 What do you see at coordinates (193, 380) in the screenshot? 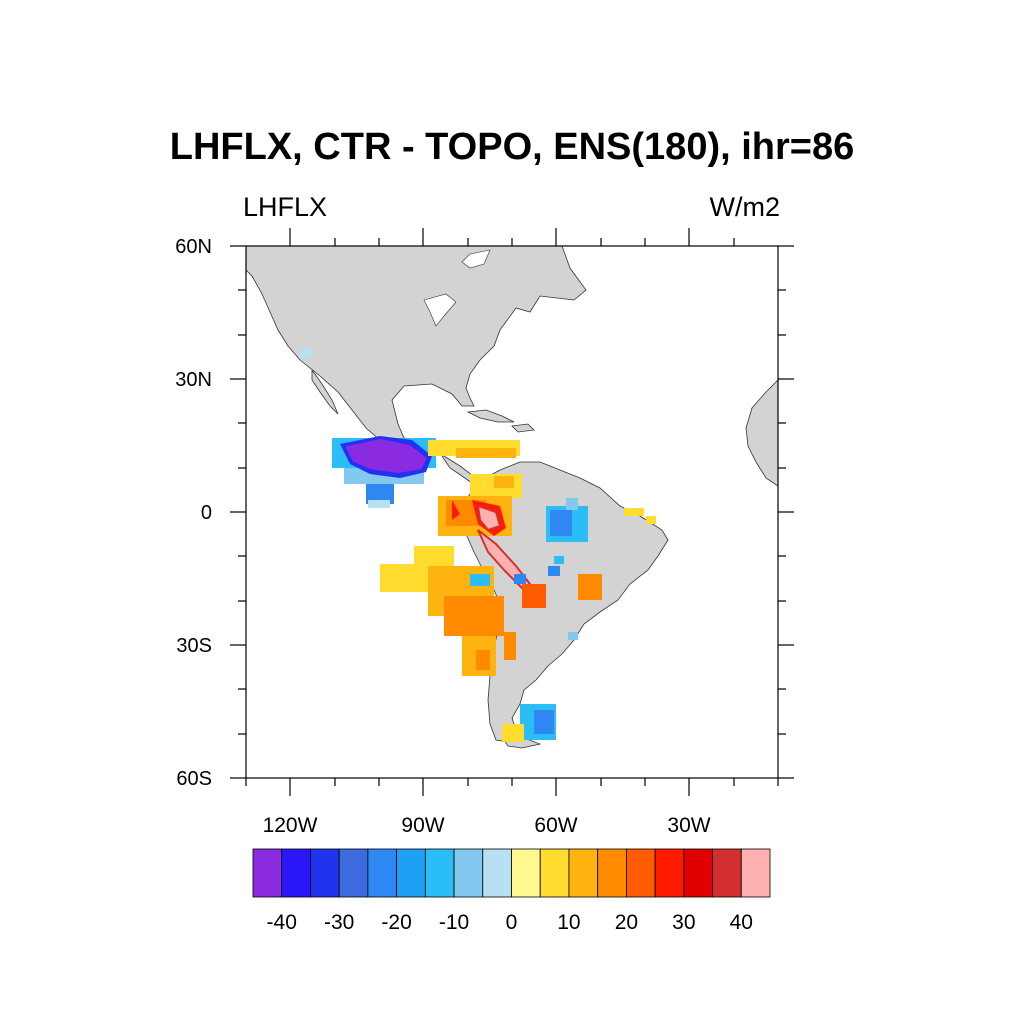
I see `lat-label-30n: 30N` at bounding box center [193, 380].